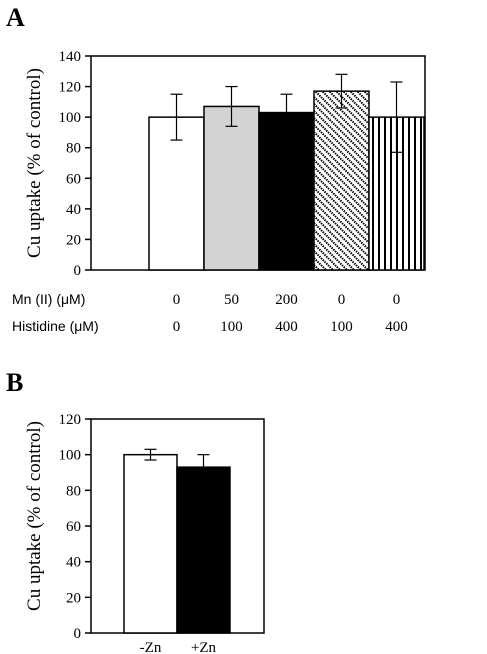 The height and width of the screenshot is (654, 487). I want to click on error-bars-b, so click(177, 464).